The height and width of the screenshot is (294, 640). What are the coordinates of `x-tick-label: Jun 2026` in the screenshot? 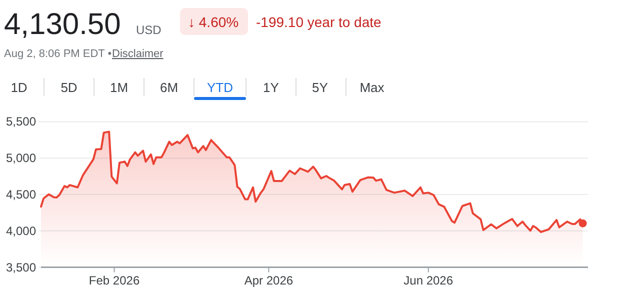 It's located at (429, 280).